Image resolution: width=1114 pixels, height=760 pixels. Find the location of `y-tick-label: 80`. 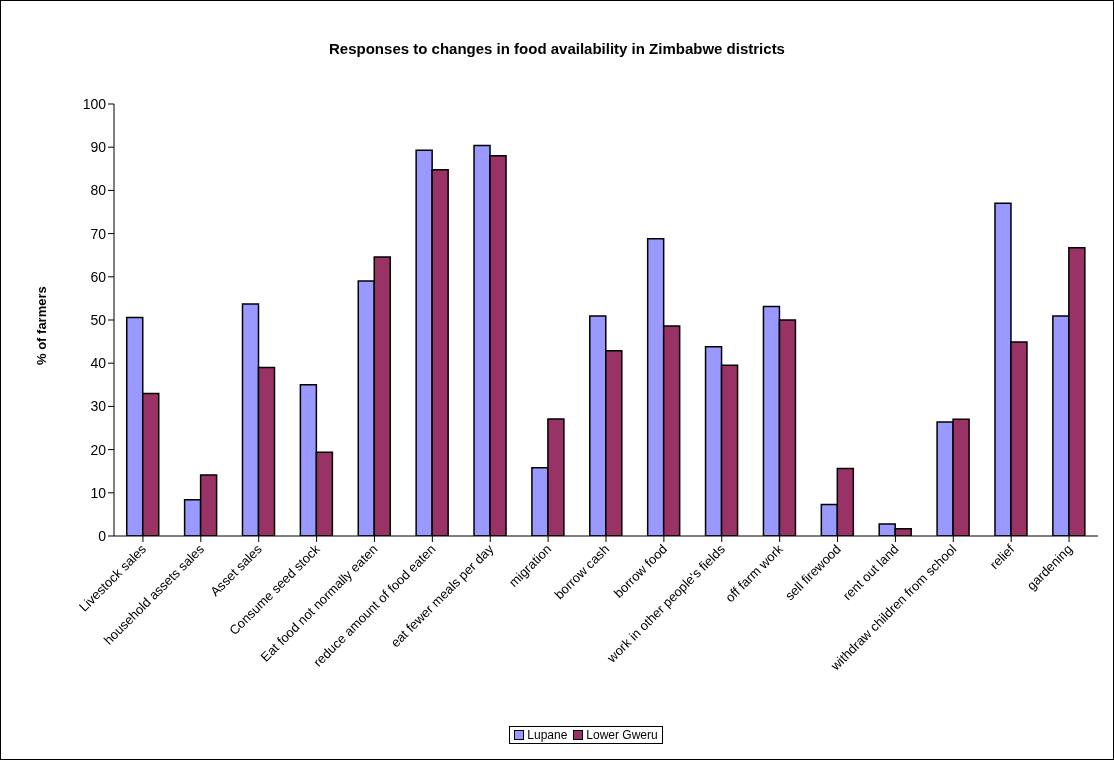

y-tick-label: 80 is located at coordinates (98, 190).